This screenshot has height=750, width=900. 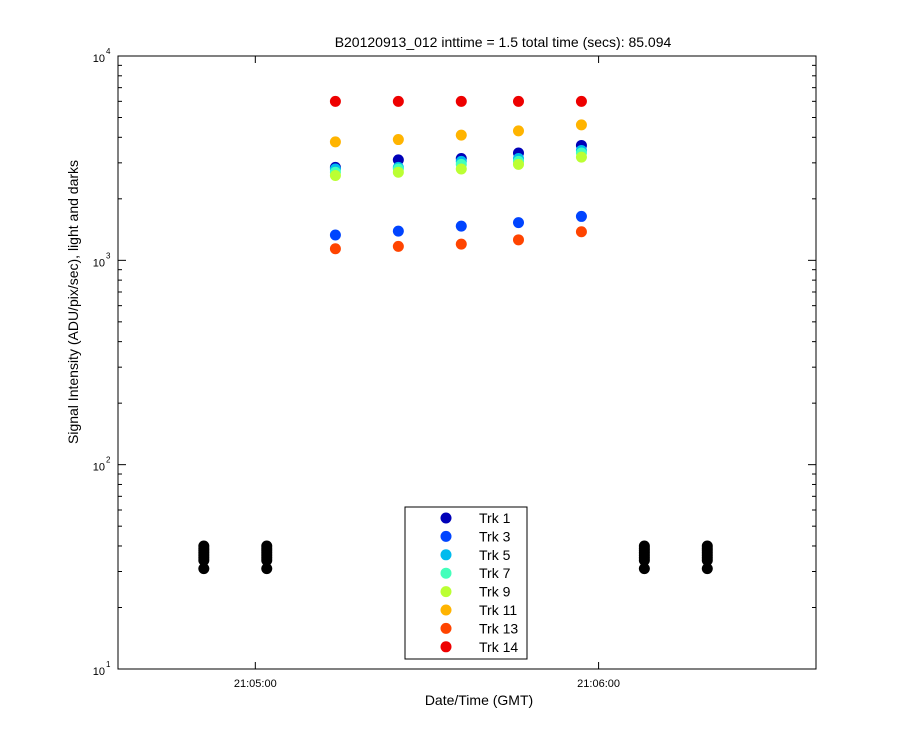 I want to click on legend-label: Trk 14, so click(x=498, y=647).